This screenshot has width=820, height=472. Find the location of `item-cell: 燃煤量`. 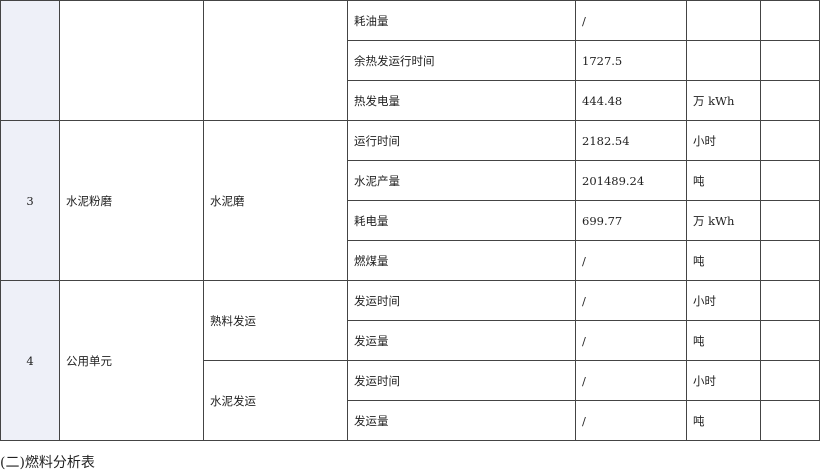

item-cell: 燃煤量 is located at coordinates (461, 260).